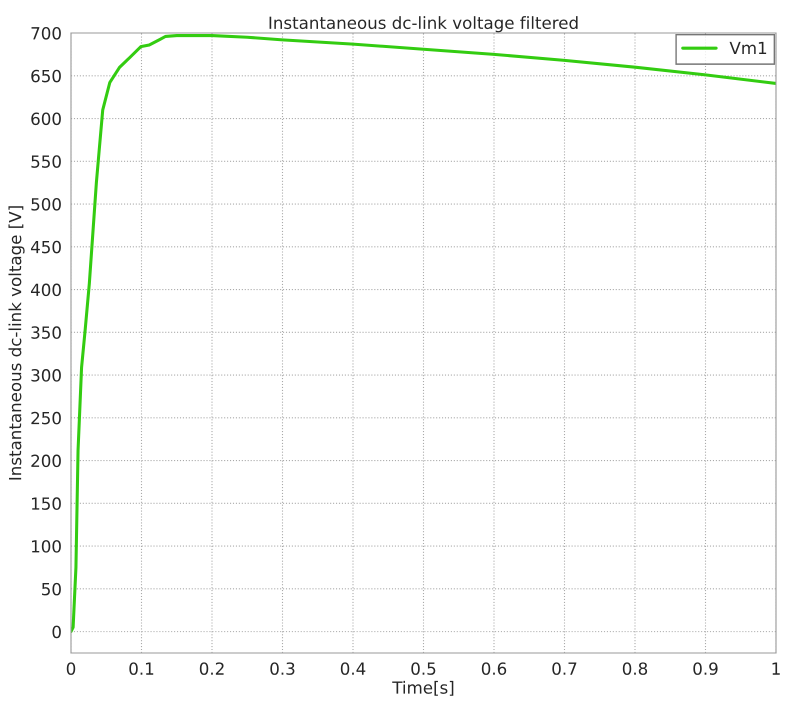 This screenshot has height=706, width=788. Describe the element at coordinates (46, 161) in the screenshot. I see `y-tick-label: 550` at that location.